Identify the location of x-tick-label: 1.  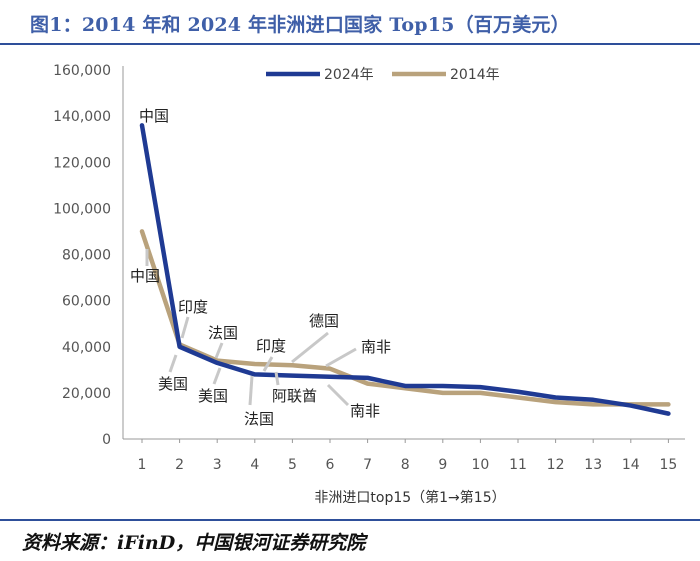
(142, 465).